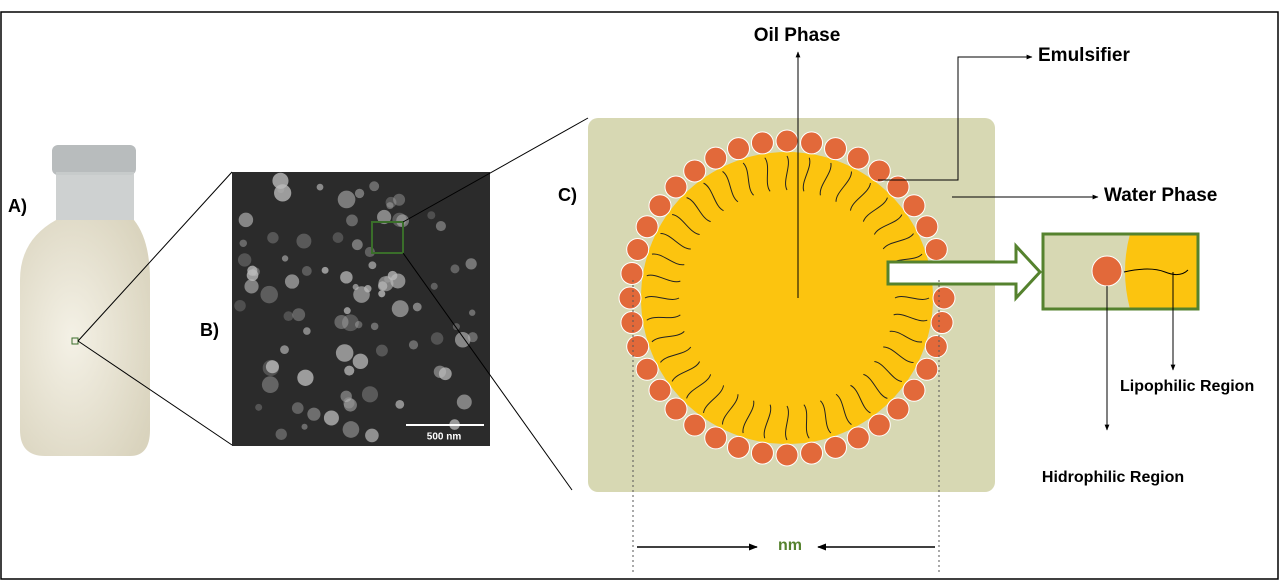 The height and width of the screenshot is (580, 1279). I want to click on oil-droplet, so click(787, 298).